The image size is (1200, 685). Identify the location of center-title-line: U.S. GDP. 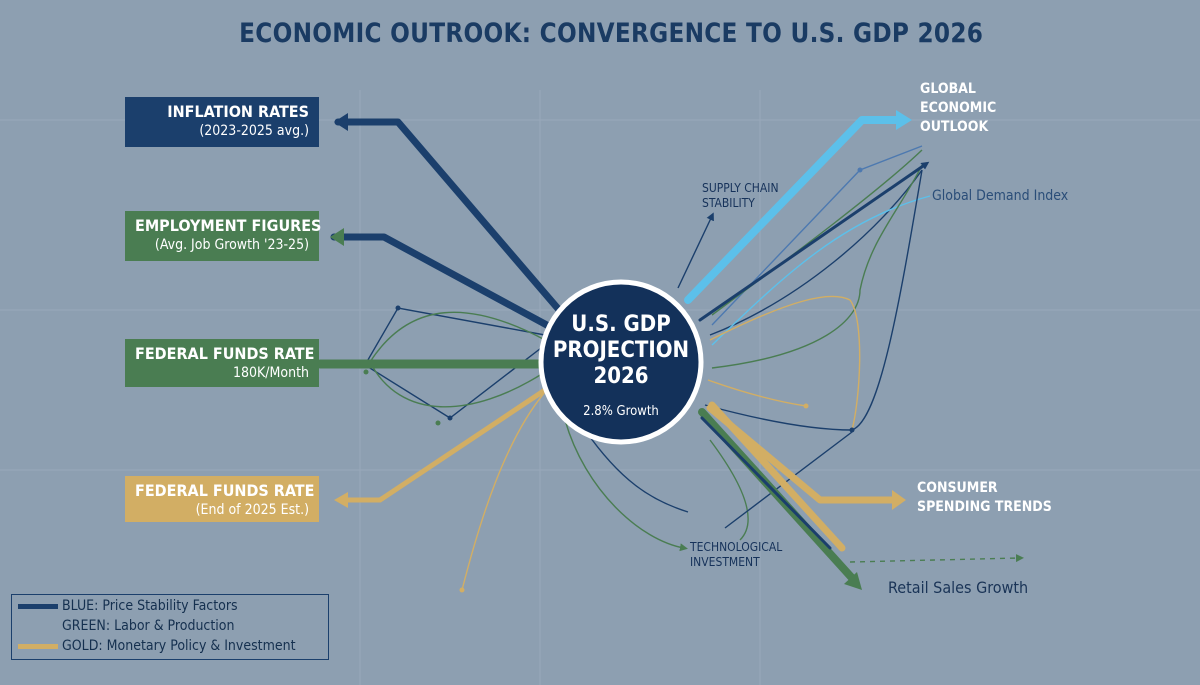
(621, 324).